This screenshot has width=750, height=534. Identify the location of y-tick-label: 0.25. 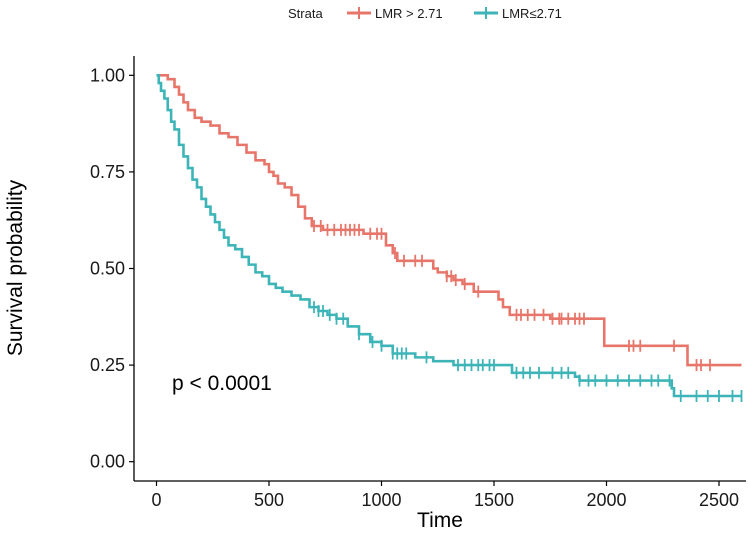
(107, 365).